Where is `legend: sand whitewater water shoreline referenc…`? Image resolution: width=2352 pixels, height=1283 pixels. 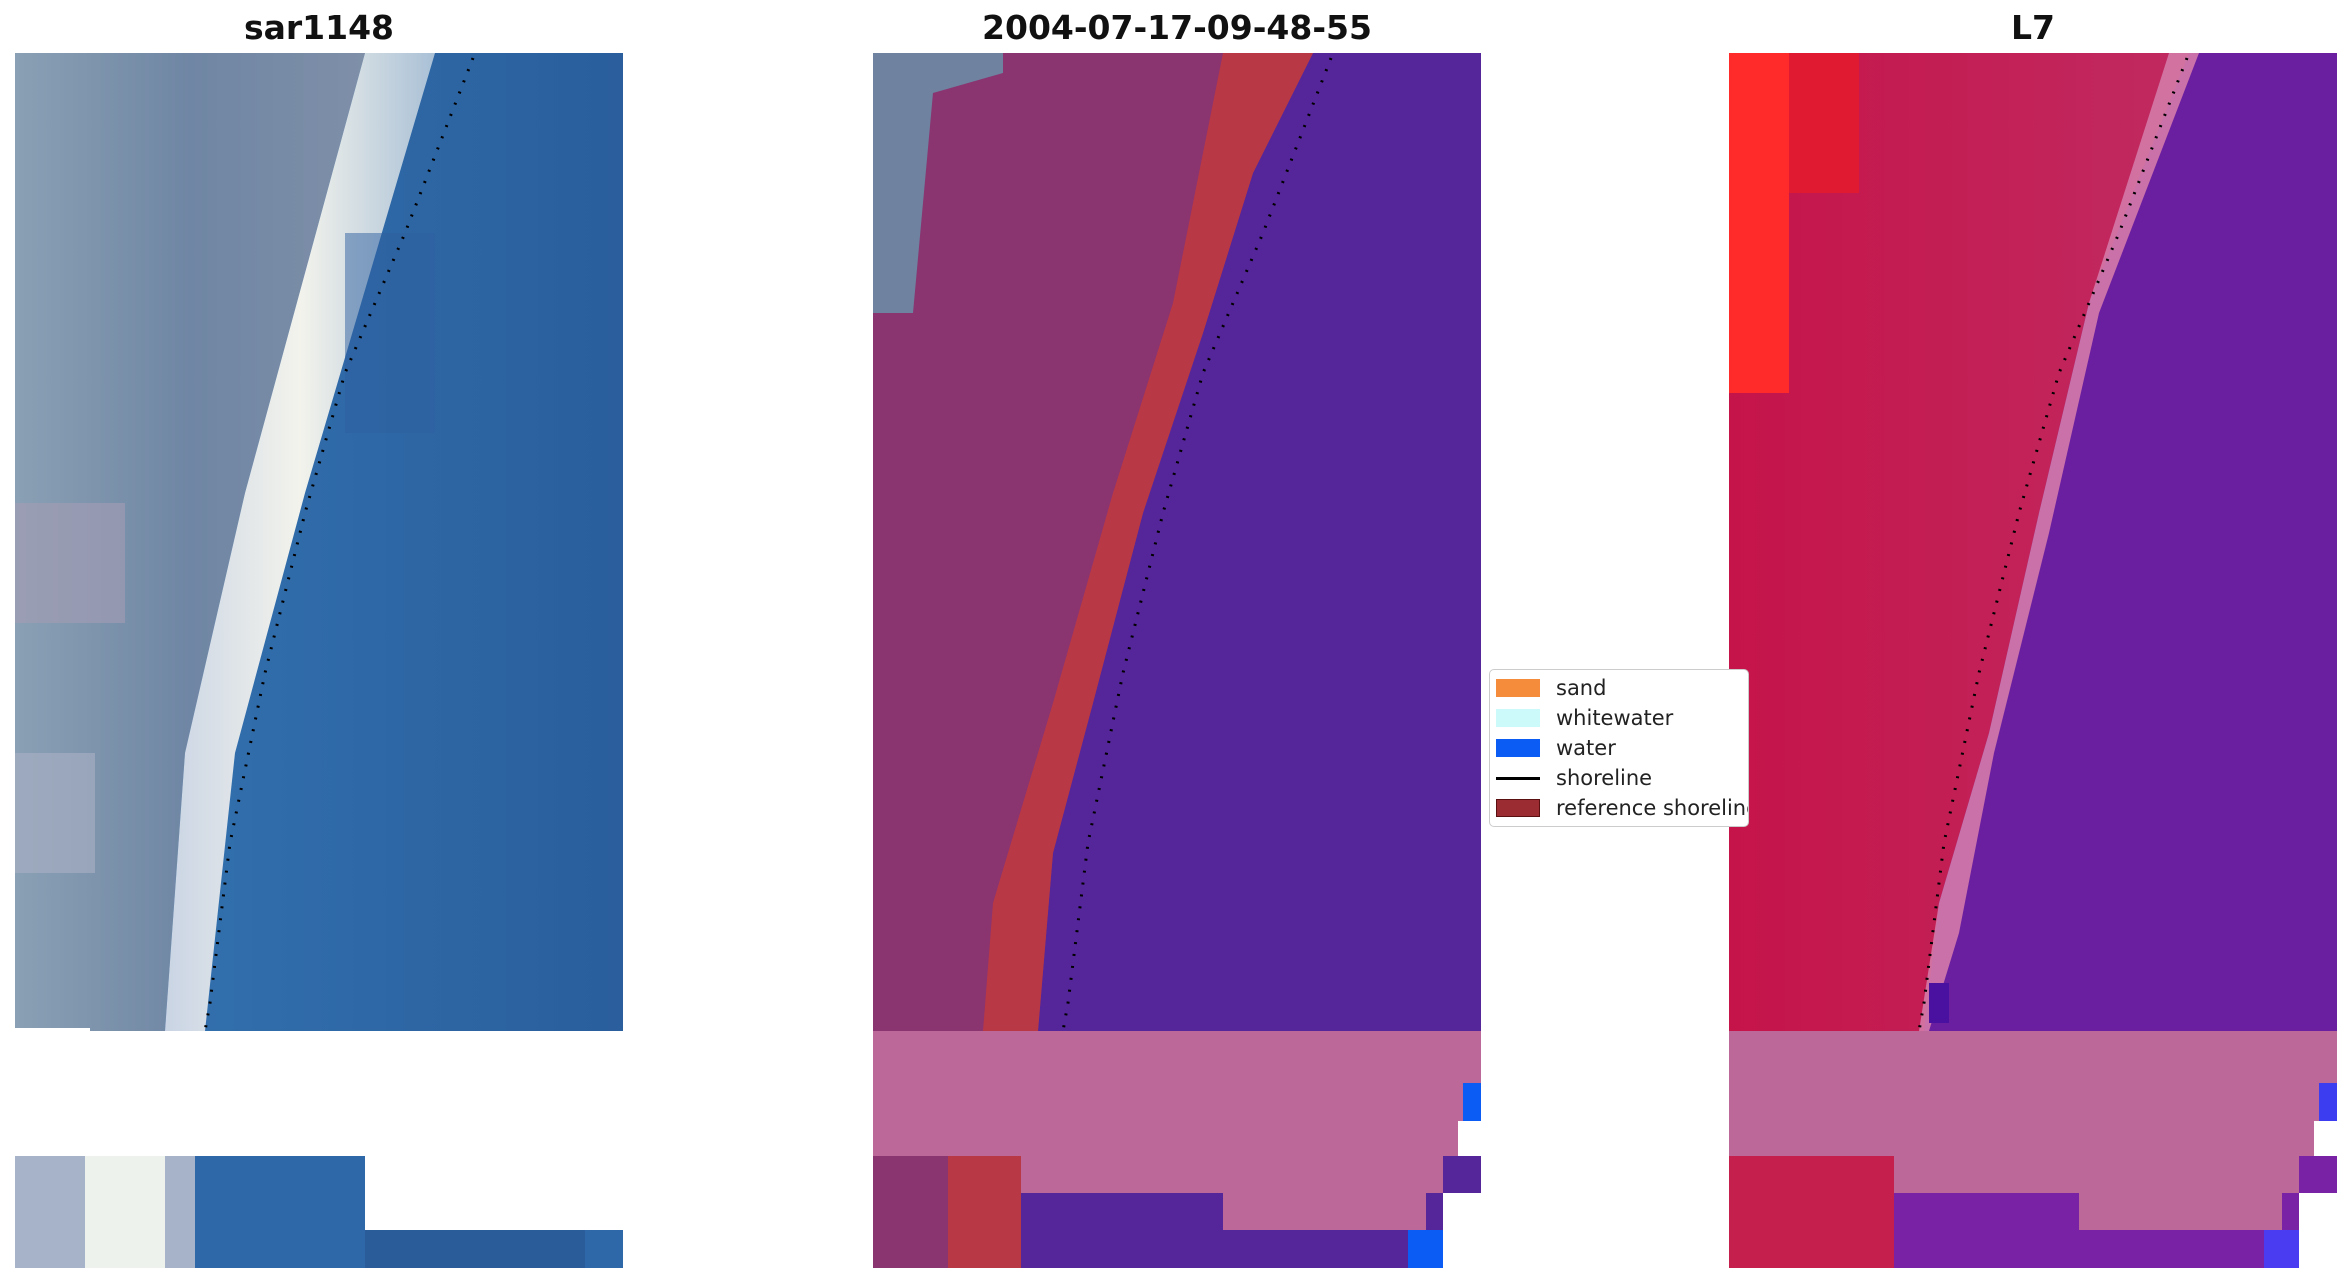 legend: sand whitewater water shoreline referenc… is located at coordinates (1619, 748).